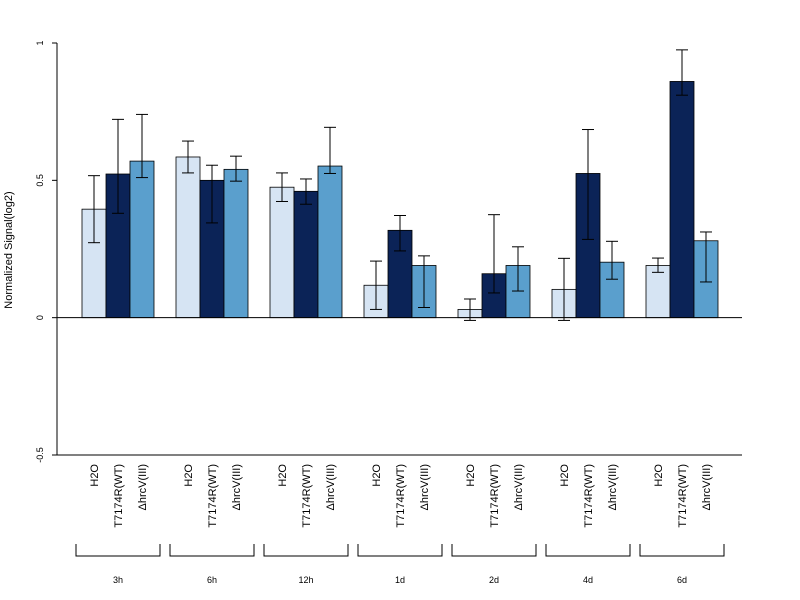 The height and width of the screenshot is (600, 800). What do you see at coordinates (682, 550) in the screenshot?
I see `group-bracket-6d` at bounding box center [682, 550].